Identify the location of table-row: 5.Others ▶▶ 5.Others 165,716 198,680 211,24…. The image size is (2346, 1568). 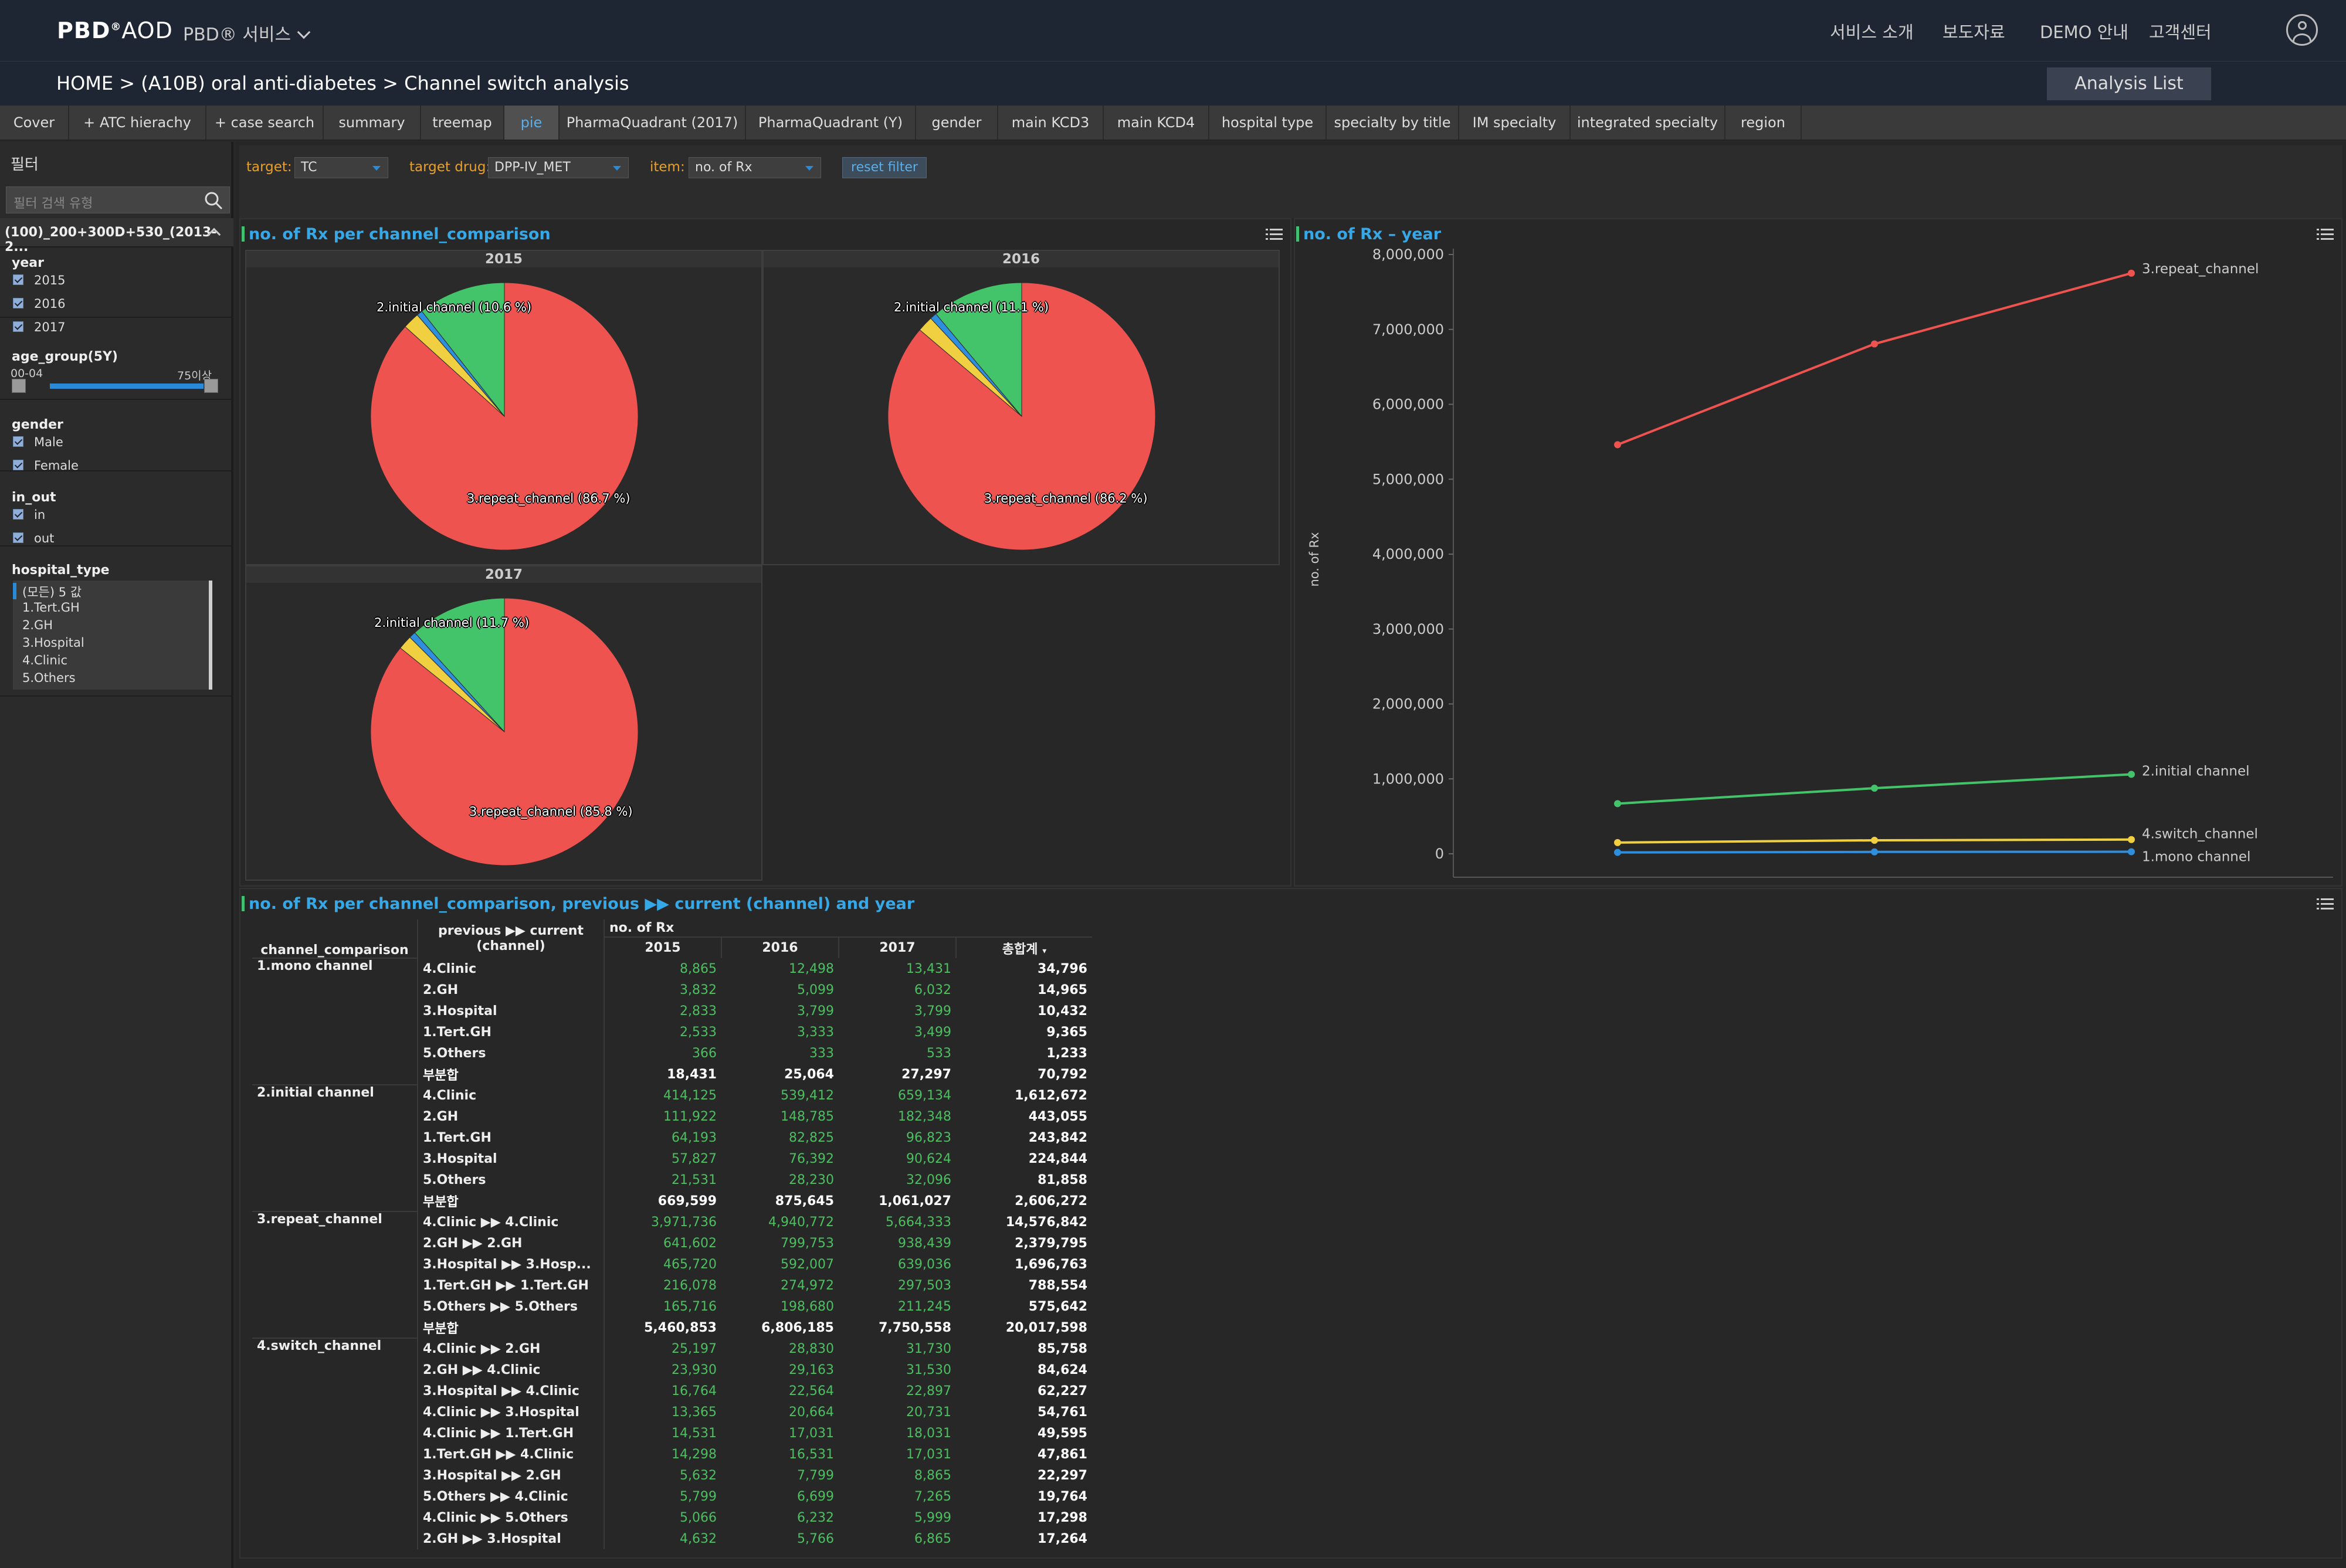
(672, 1306).